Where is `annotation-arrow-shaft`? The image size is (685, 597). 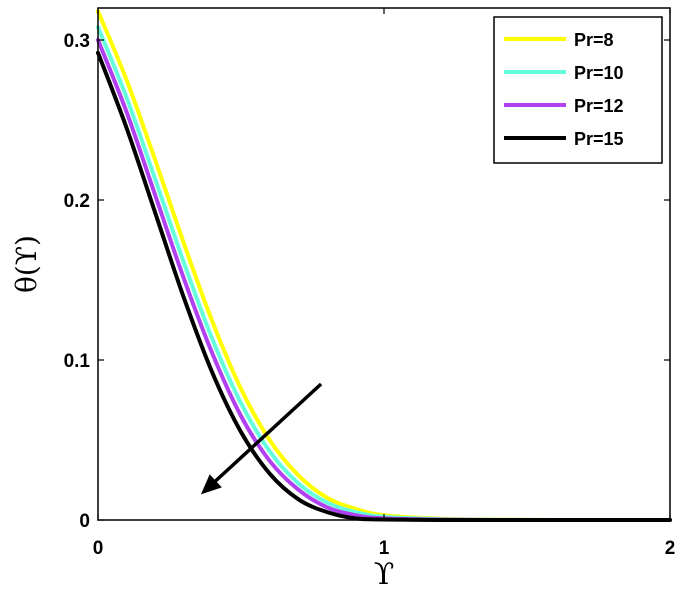 annotation-arrow-shaft is located at coordinates (267, 433).